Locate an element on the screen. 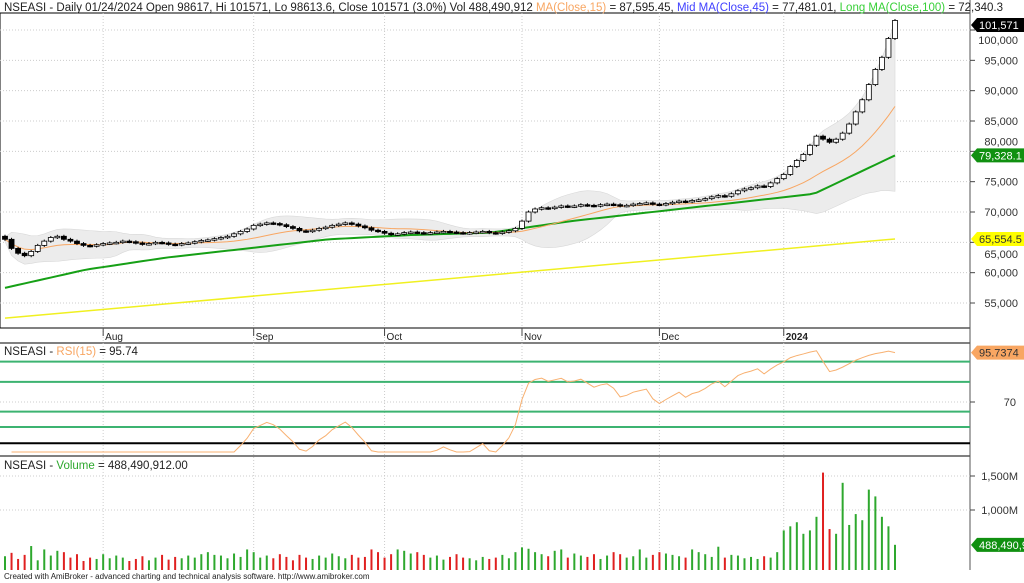 This screenshot has height=583, width=1024. long-ma-value: = 72,340.3 is located at coordinates (974, 8).